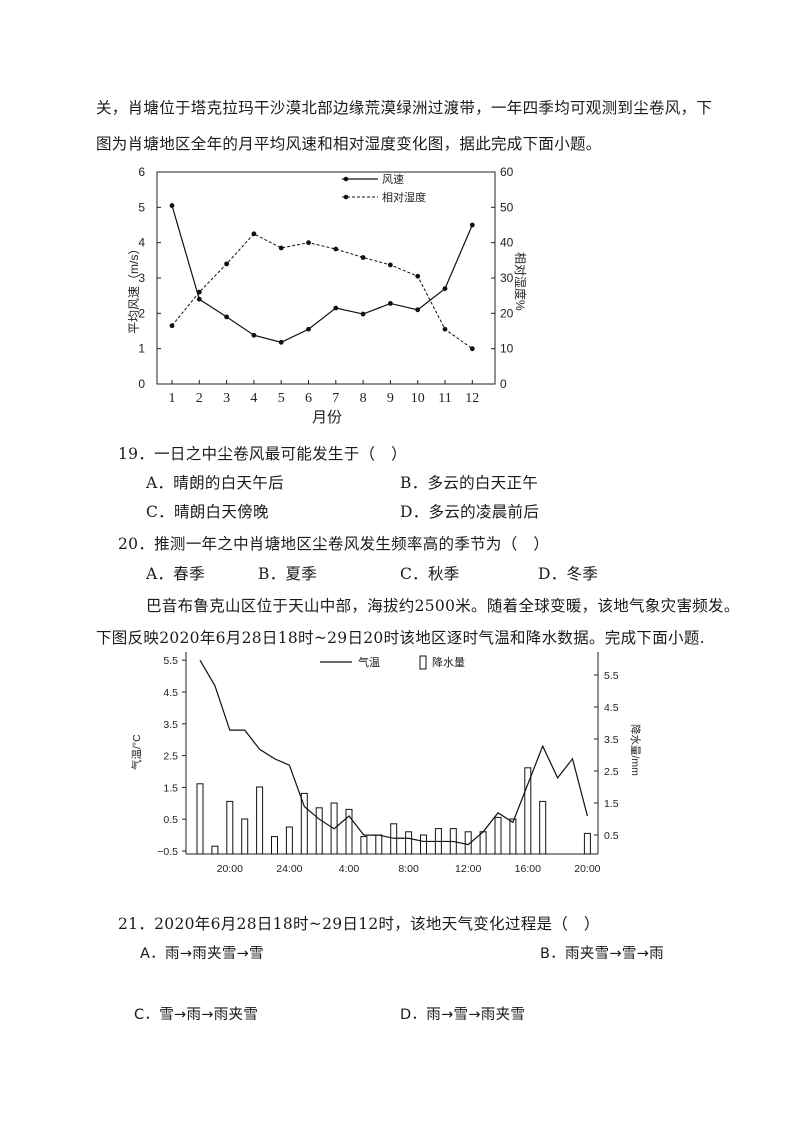 The image size is (800, 1132). Describe the element at coordinates (175, 574) in the screenshot. I see `q20-option-a: A．春季` at that location.